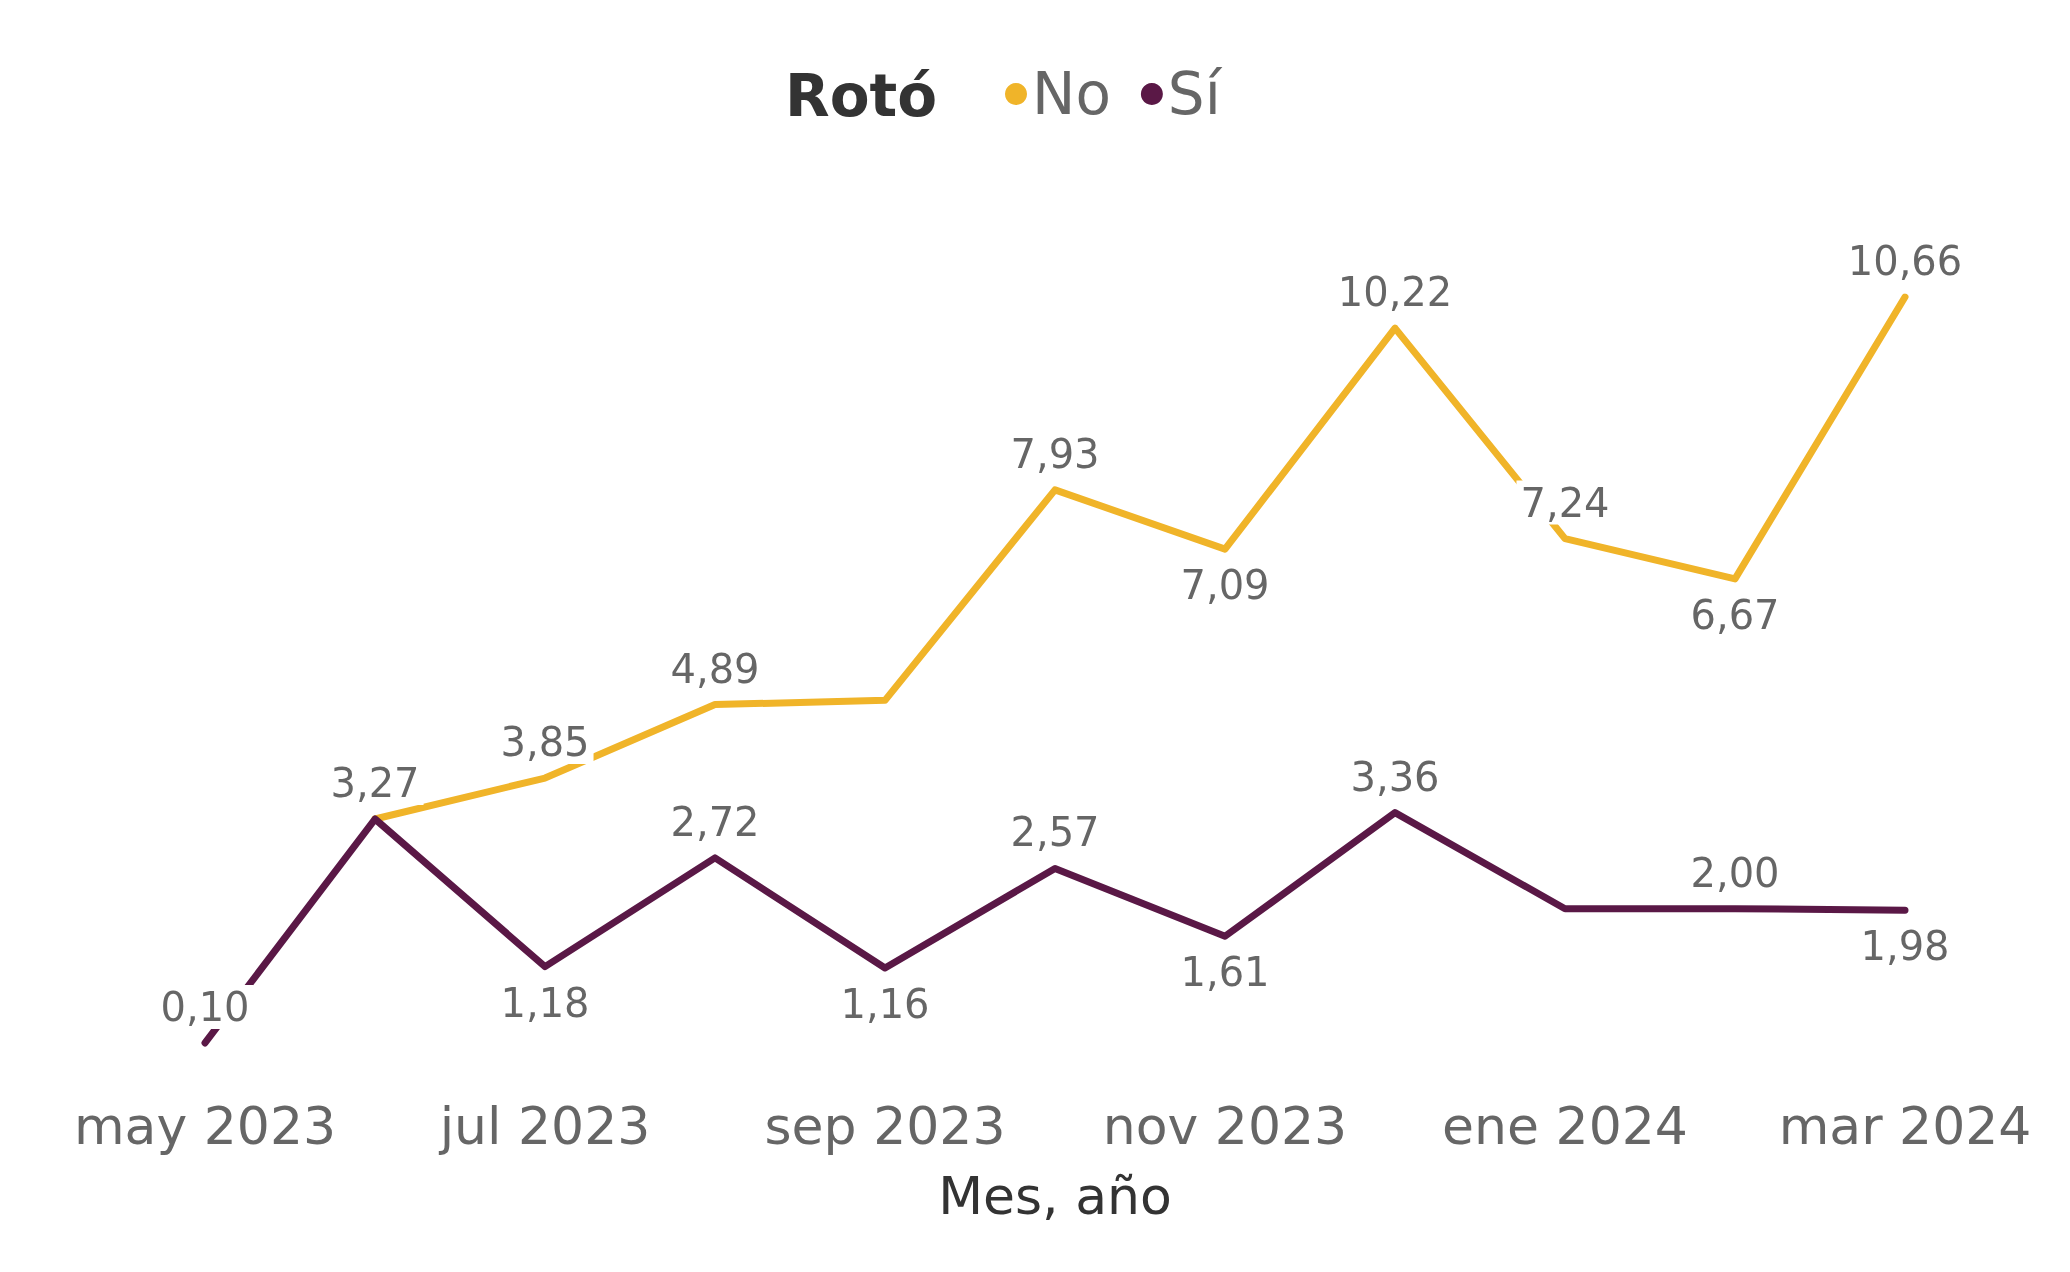 This screenshot has width=2070, height=1272. Describe the element at coordinates (1195, 94) in the screenshot. I see `legend-label: Sí` at that location.